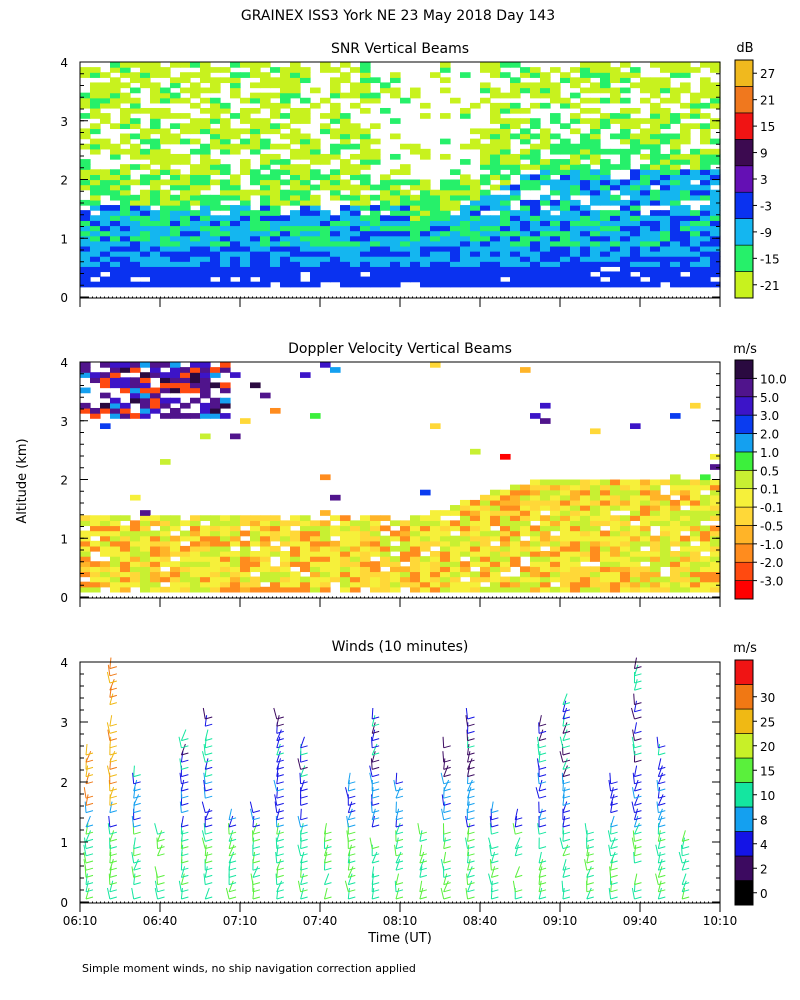  What do you see at coordinates (399, 938) in the screenshot?
I see `x-axis-label: Time (UT)` at bounding box center [399, 938].